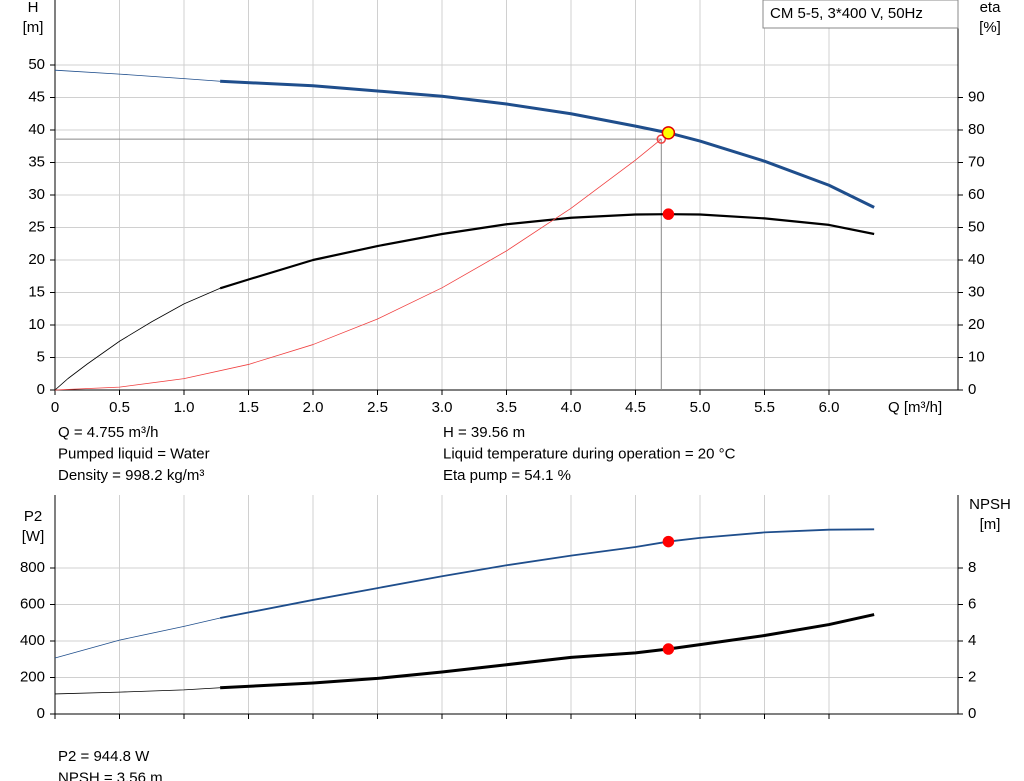 The image size is (1024, 781). Describe the element at coordinates (976, 161) in the screenshot. I see `y2-tick-label: 70` at that location.